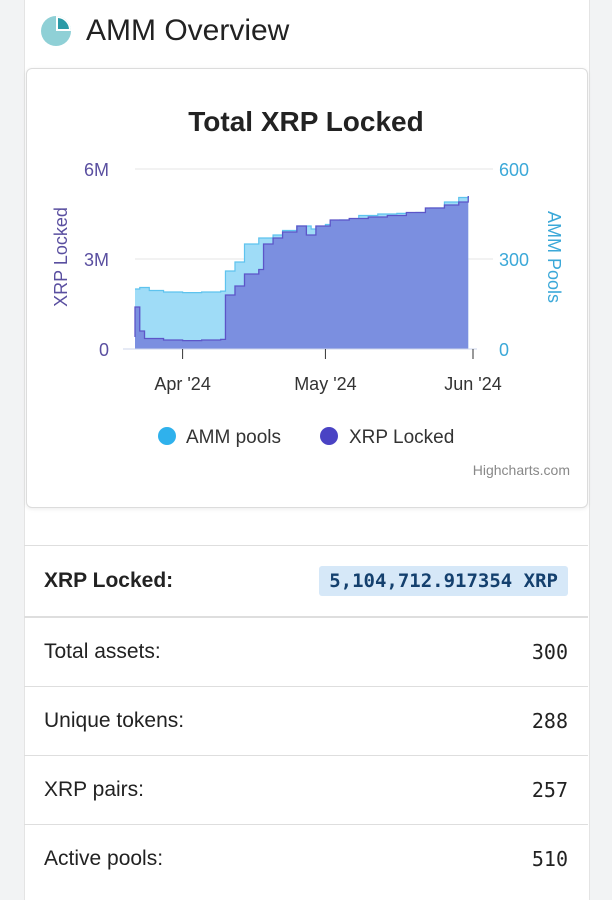 The width and height of the screenshot is (612, 900). Describe the element at coordinates (233, 437) in the screenshot. I see `legend-label-amm-pools: AMM pools` at that location.